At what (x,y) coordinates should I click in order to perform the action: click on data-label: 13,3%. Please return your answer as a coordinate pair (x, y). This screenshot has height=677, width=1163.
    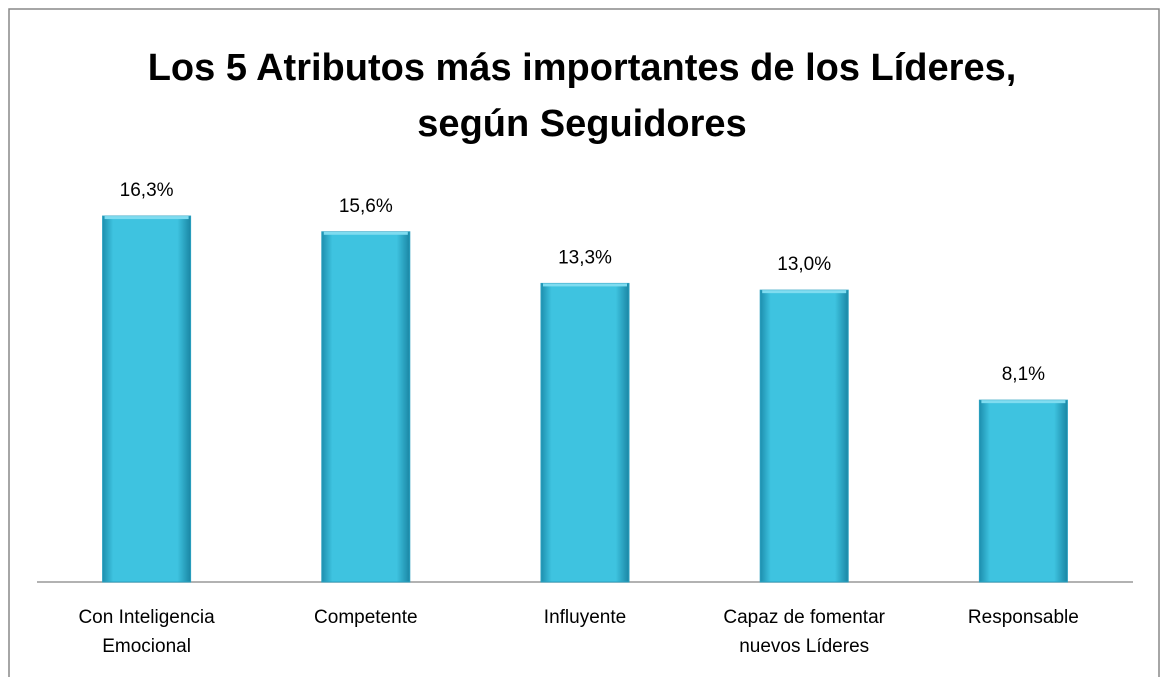
    Looking at the image, I should click on (585, 257).